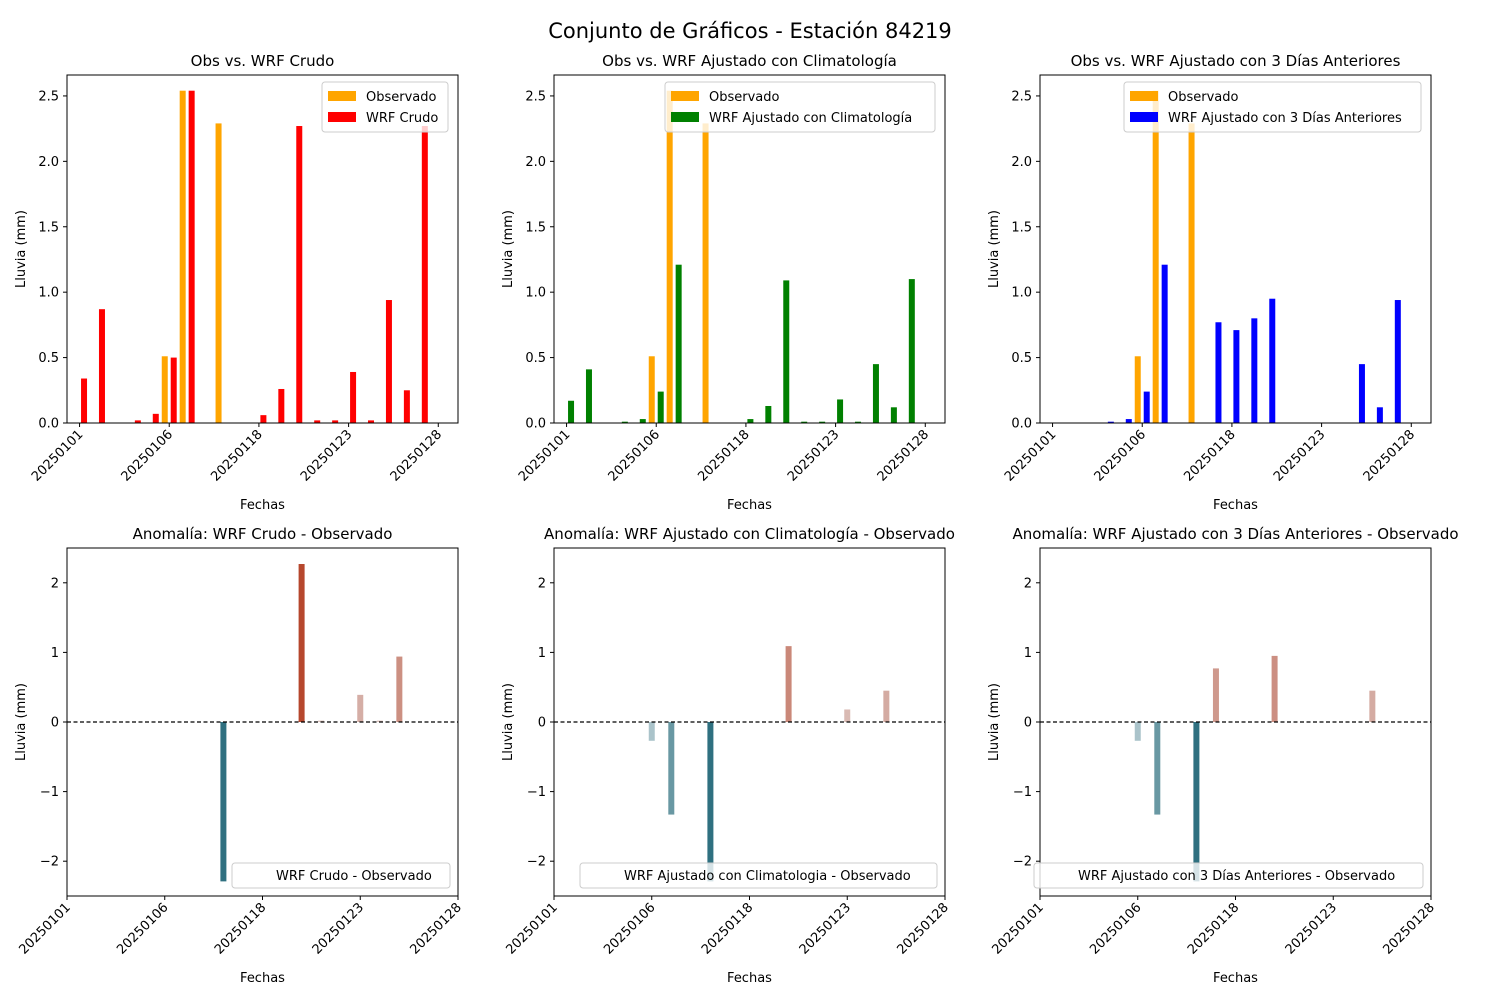 This screenshot has width=1500, height=1000. What do you see at coordinates (402, 118) in the screenshot?
I see `legend-label: WRF Crudo` at bounding box center [402, 118].